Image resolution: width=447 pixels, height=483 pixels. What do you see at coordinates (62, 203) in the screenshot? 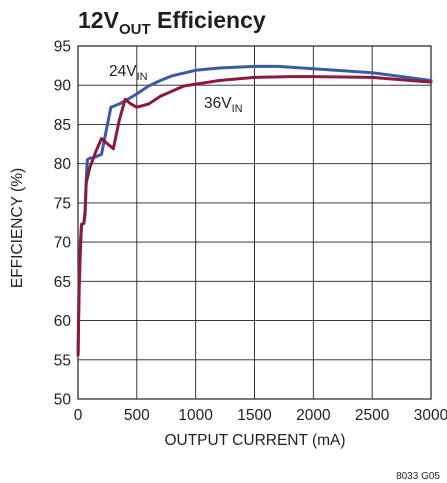
I see `y-tick-label: 75` at bounding box center [62, 203].